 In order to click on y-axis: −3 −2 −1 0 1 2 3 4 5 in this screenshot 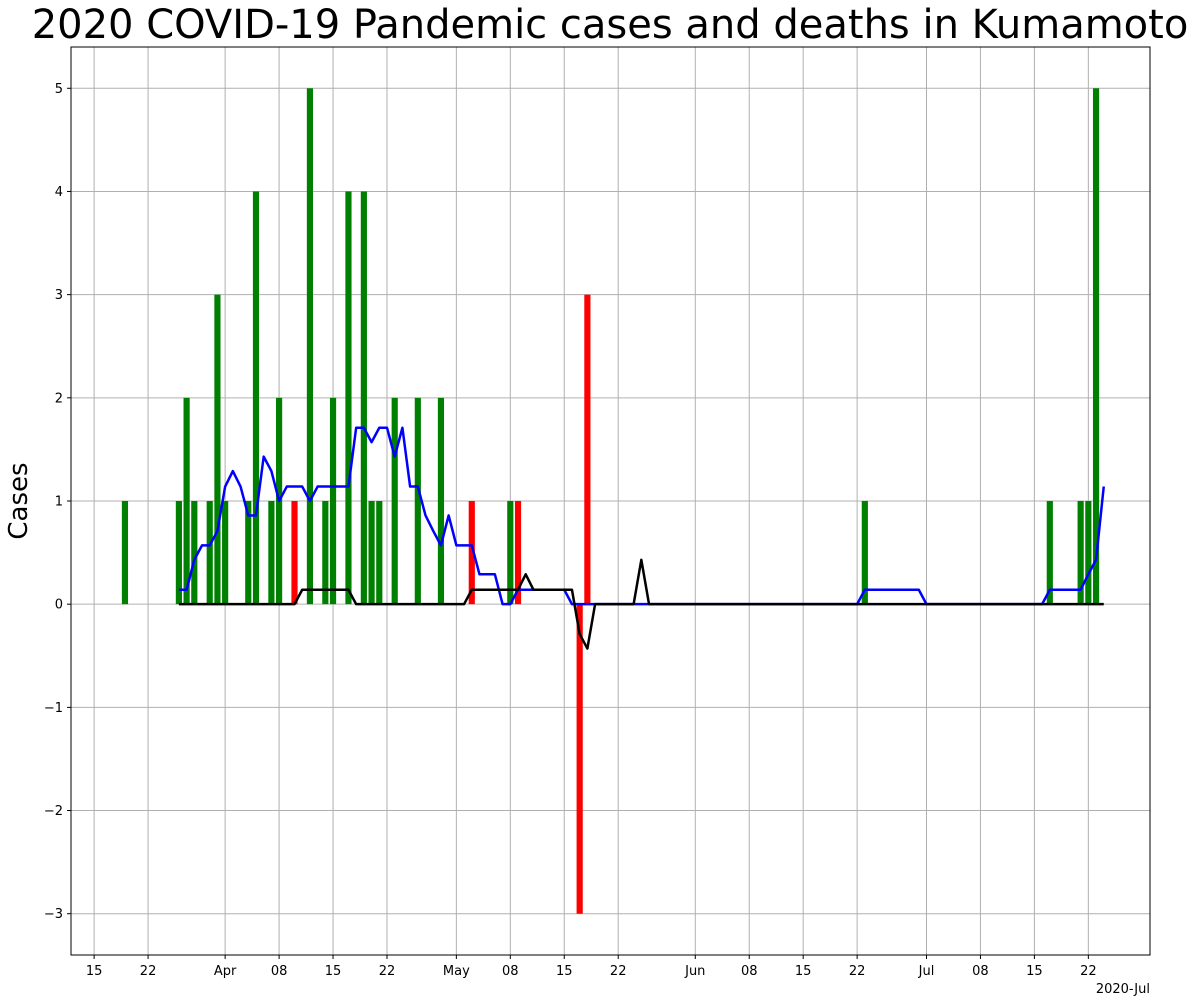, I will do `click(57, 502)`.